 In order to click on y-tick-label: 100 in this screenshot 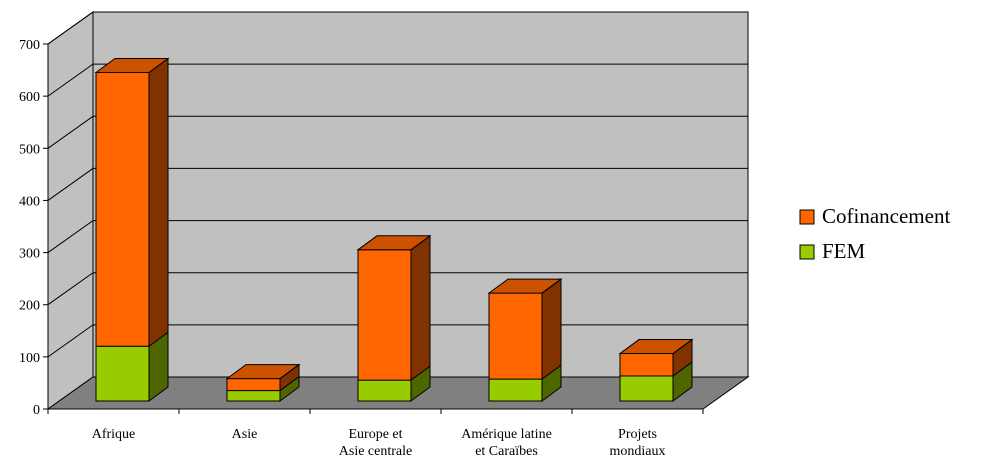, I will do `click(29, 358)`.